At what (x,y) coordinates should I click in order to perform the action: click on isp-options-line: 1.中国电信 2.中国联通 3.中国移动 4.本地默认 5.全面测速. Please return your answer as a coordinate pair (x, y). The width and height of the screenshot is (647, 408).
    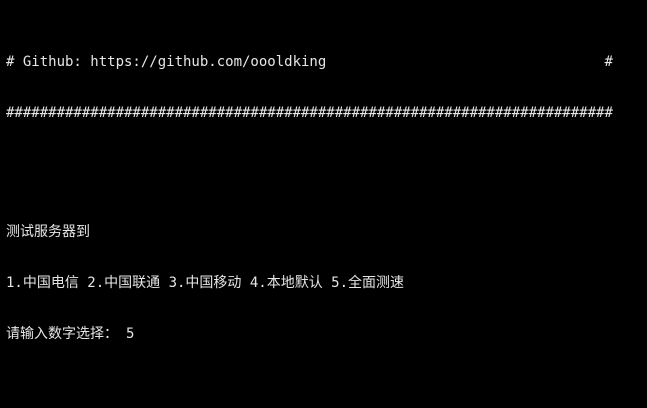
    Looking at the image, I should click on (205, 283).